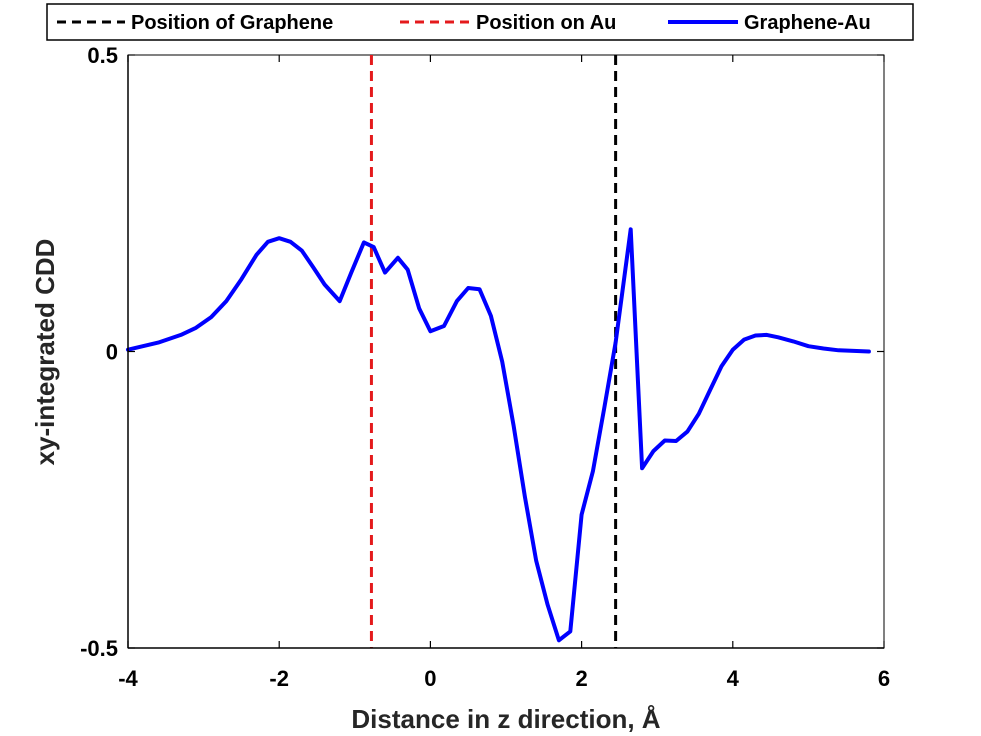 The width and height of the screenshot is (981, 736). Describe the element at coordinates (45, 352) in the screenshot. I see `y-axis-title: xy-integrated CDD` at that location.